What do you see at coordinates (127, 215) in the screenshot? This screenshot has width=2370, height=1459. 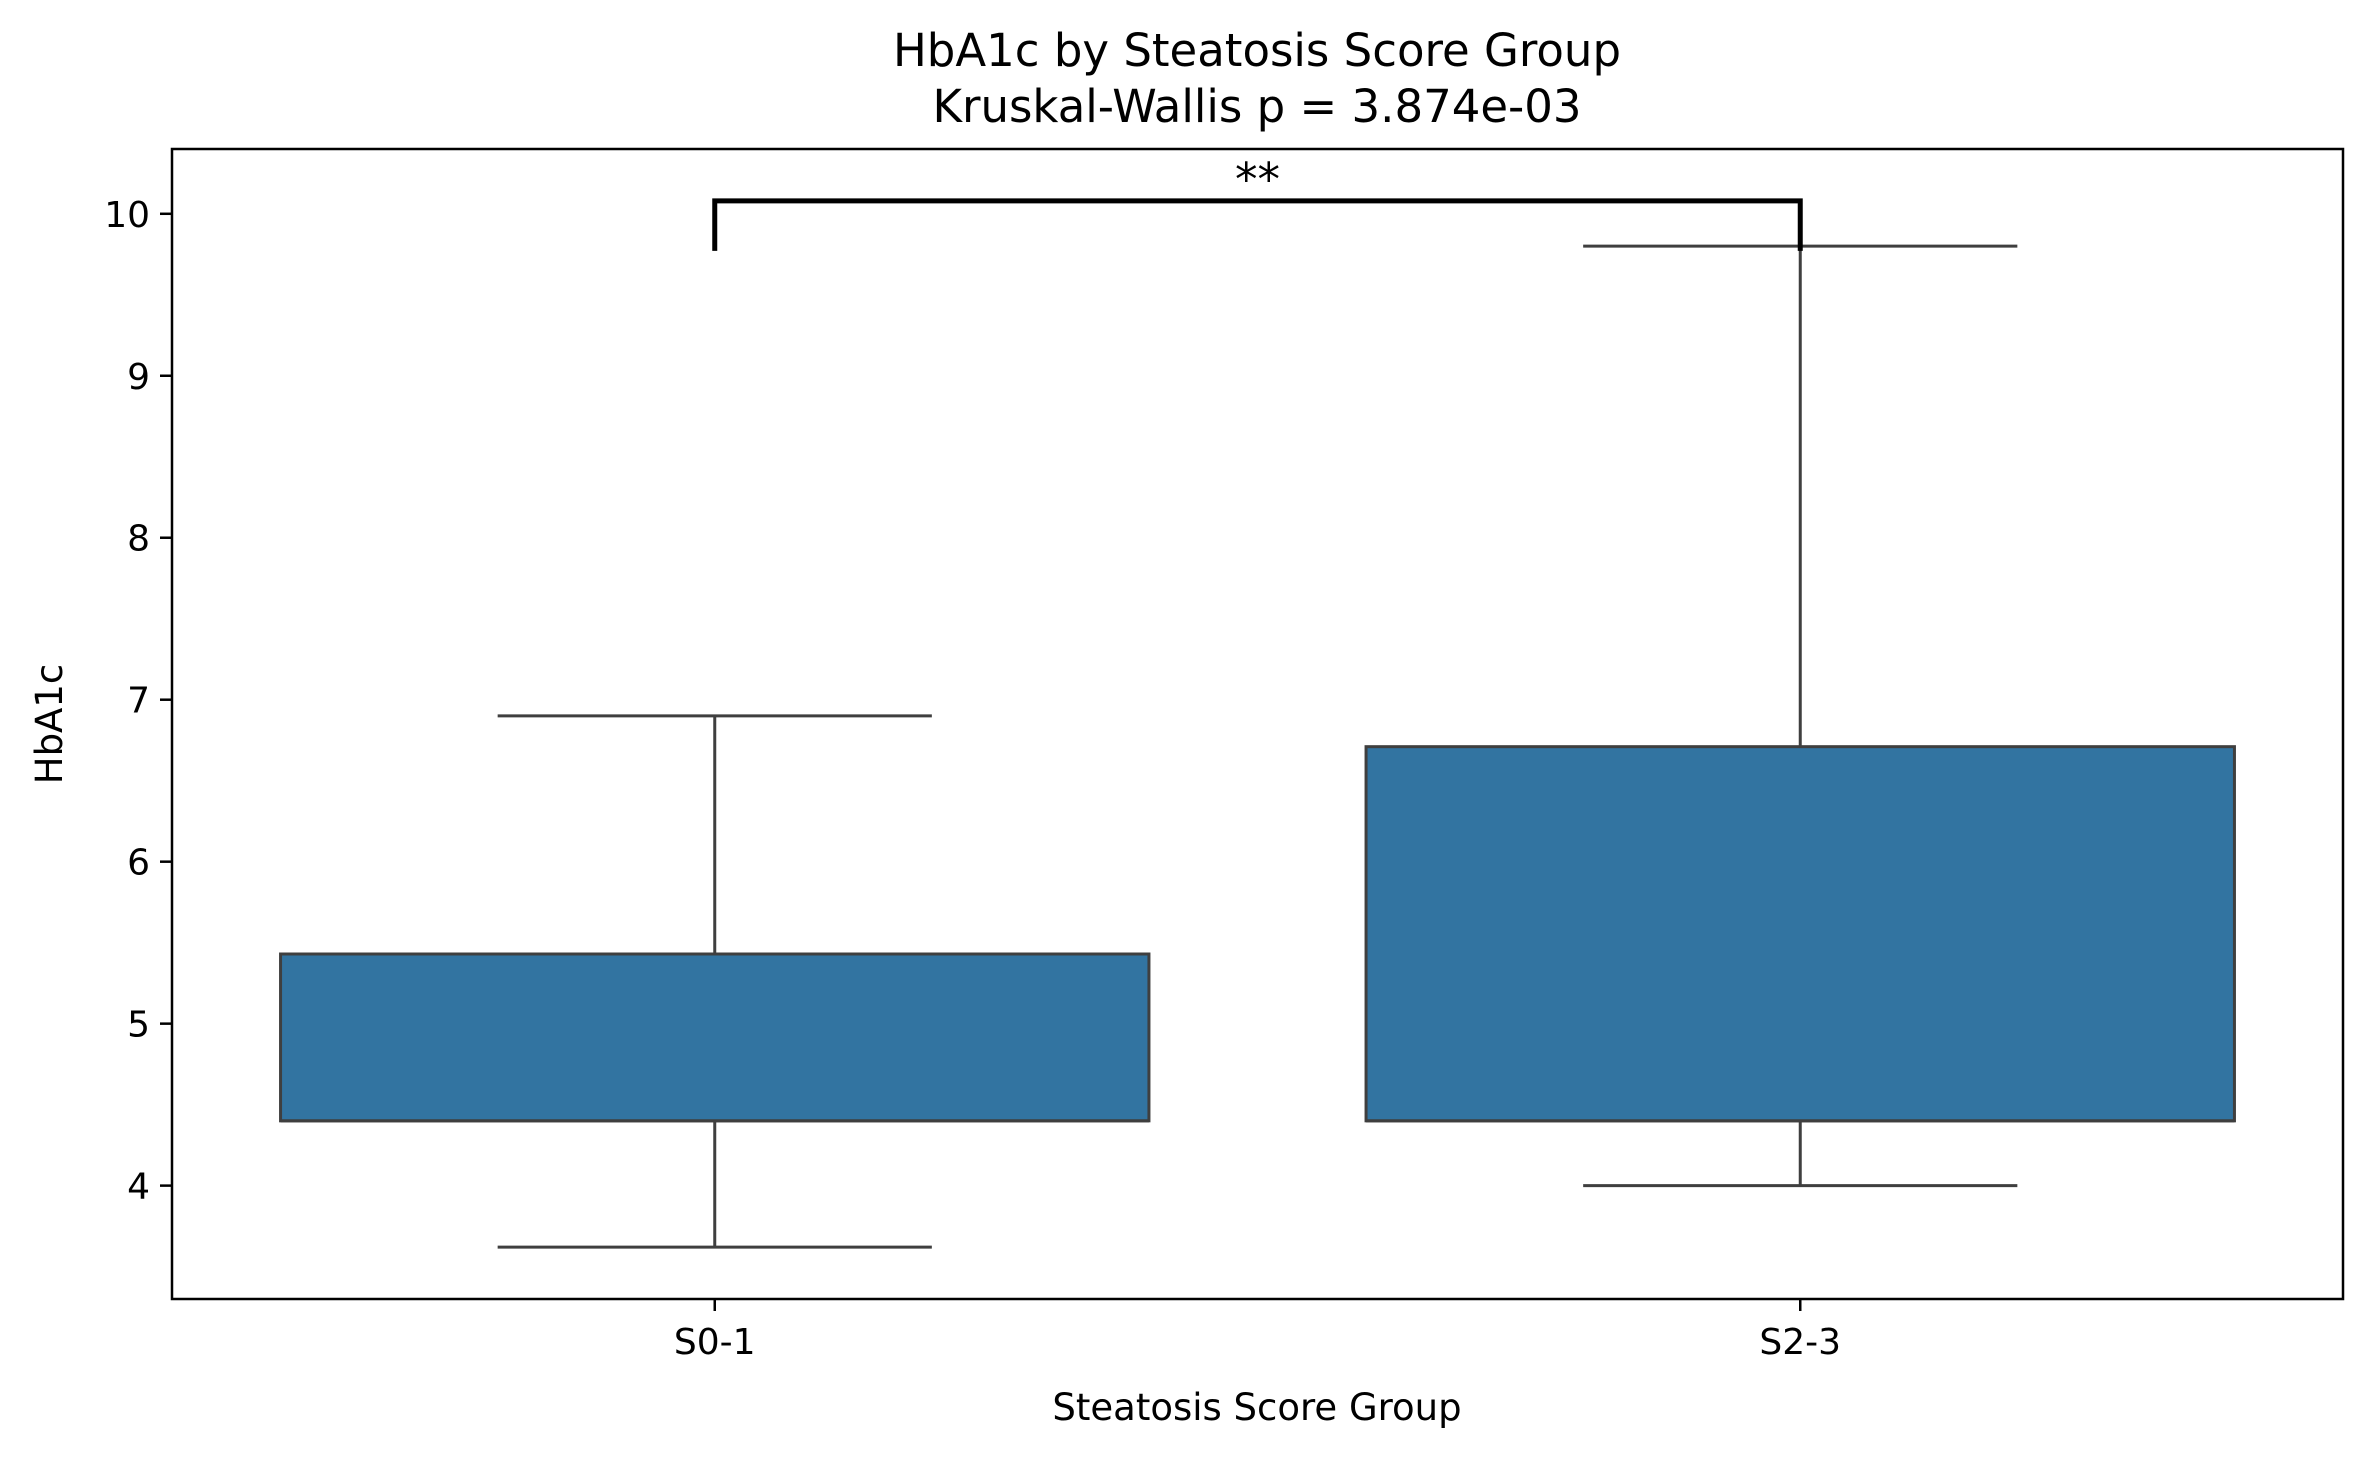 I see `y-tick-label-10: 10` at bounding box center [127, 215].